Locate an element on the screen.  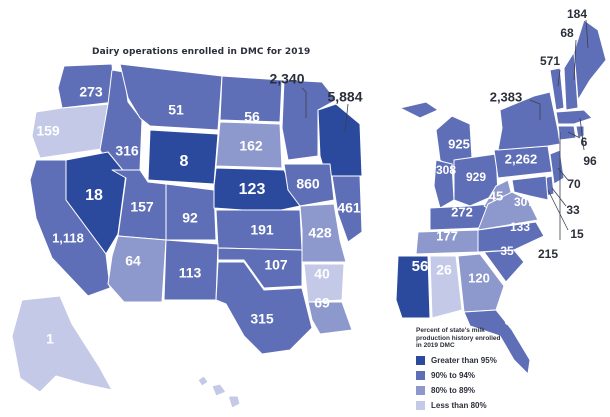
value-label-connecticut: 6 is located at coordinates (584, 142).